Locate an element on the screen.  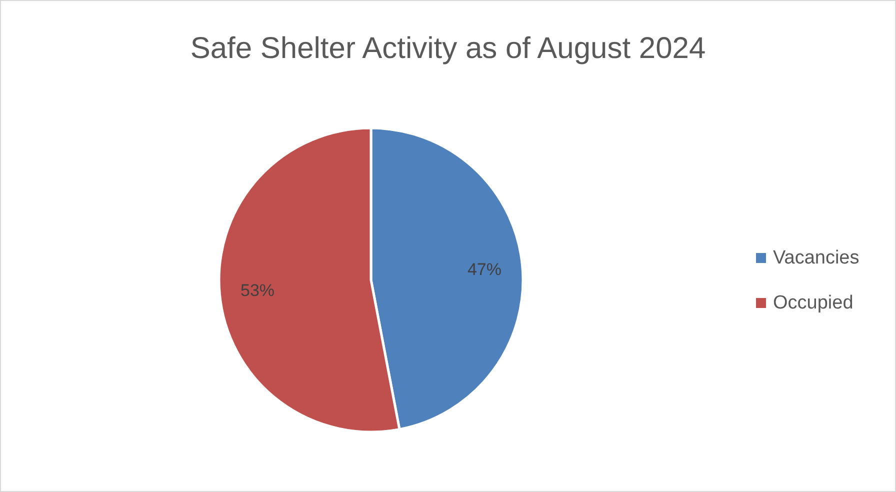
data-label: 53% is located at coordinates (257, 290).